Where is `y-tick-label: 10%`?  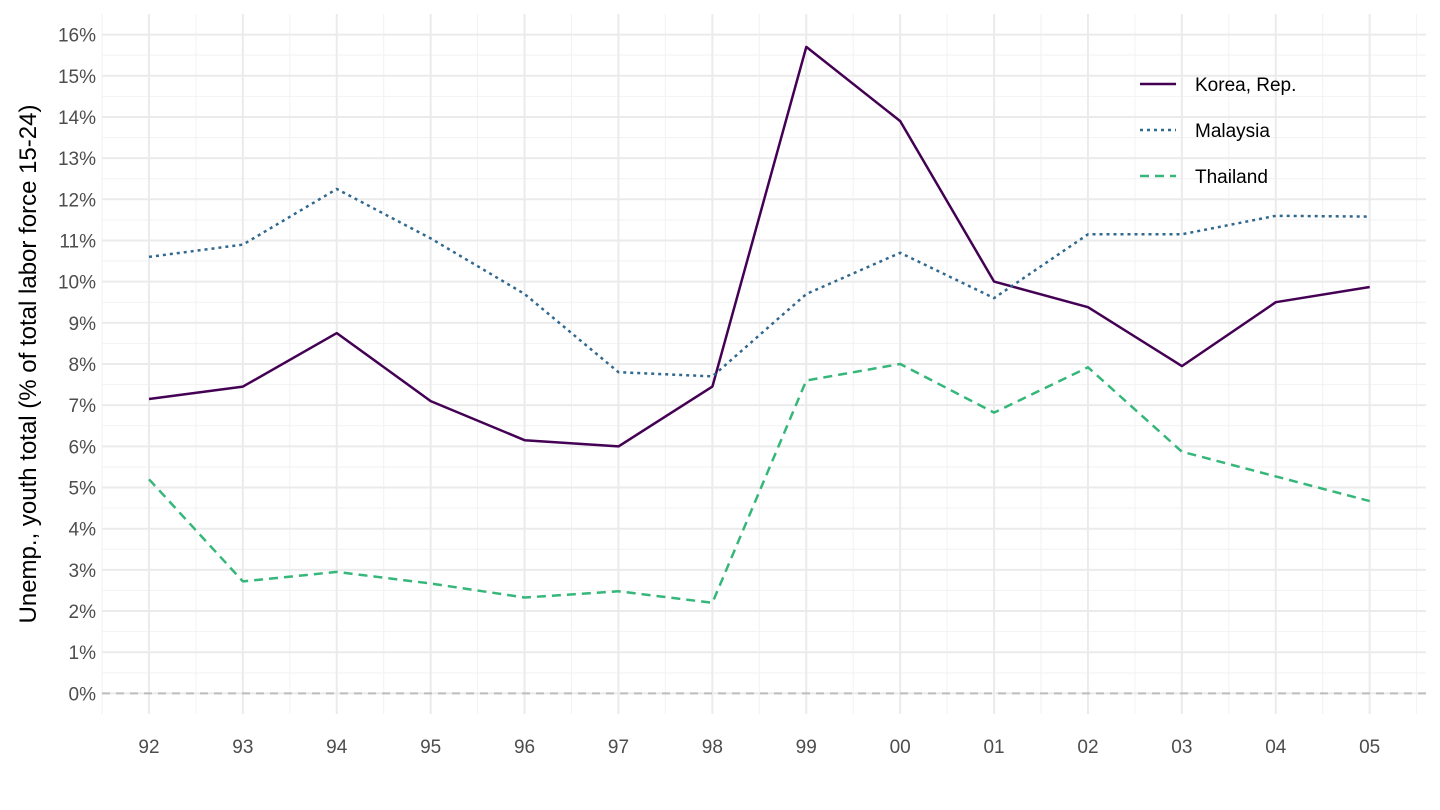
y-tick-label: 10% is located at coordinates (77, 283).